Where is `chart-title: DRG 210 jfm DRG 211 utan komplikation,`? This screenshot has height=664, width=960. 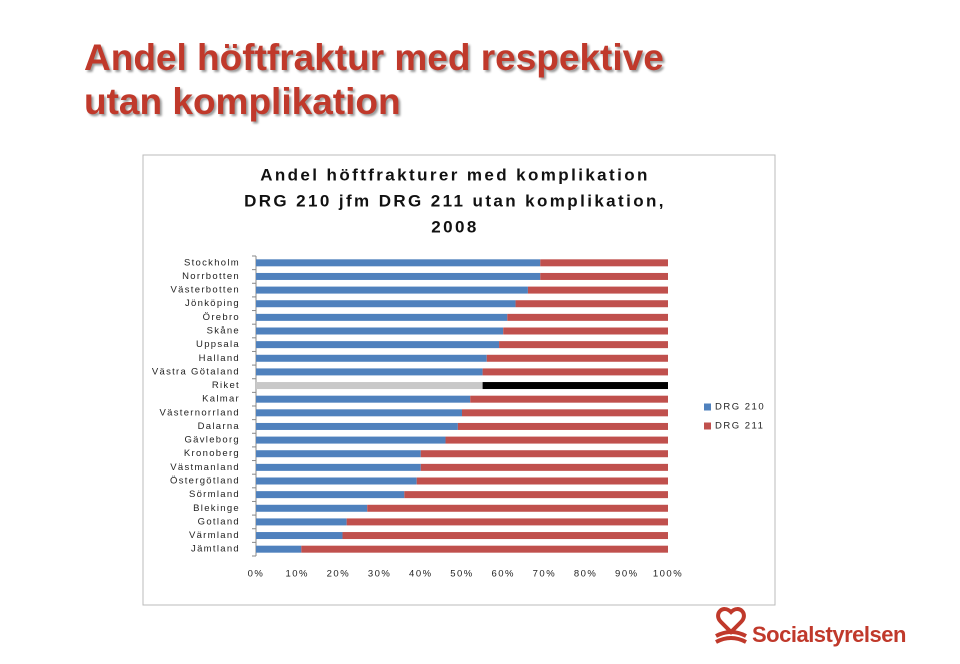 chart-title: DRG 210 jfm DRG 211 utan komplikation, is located at coordinates (455, 200).